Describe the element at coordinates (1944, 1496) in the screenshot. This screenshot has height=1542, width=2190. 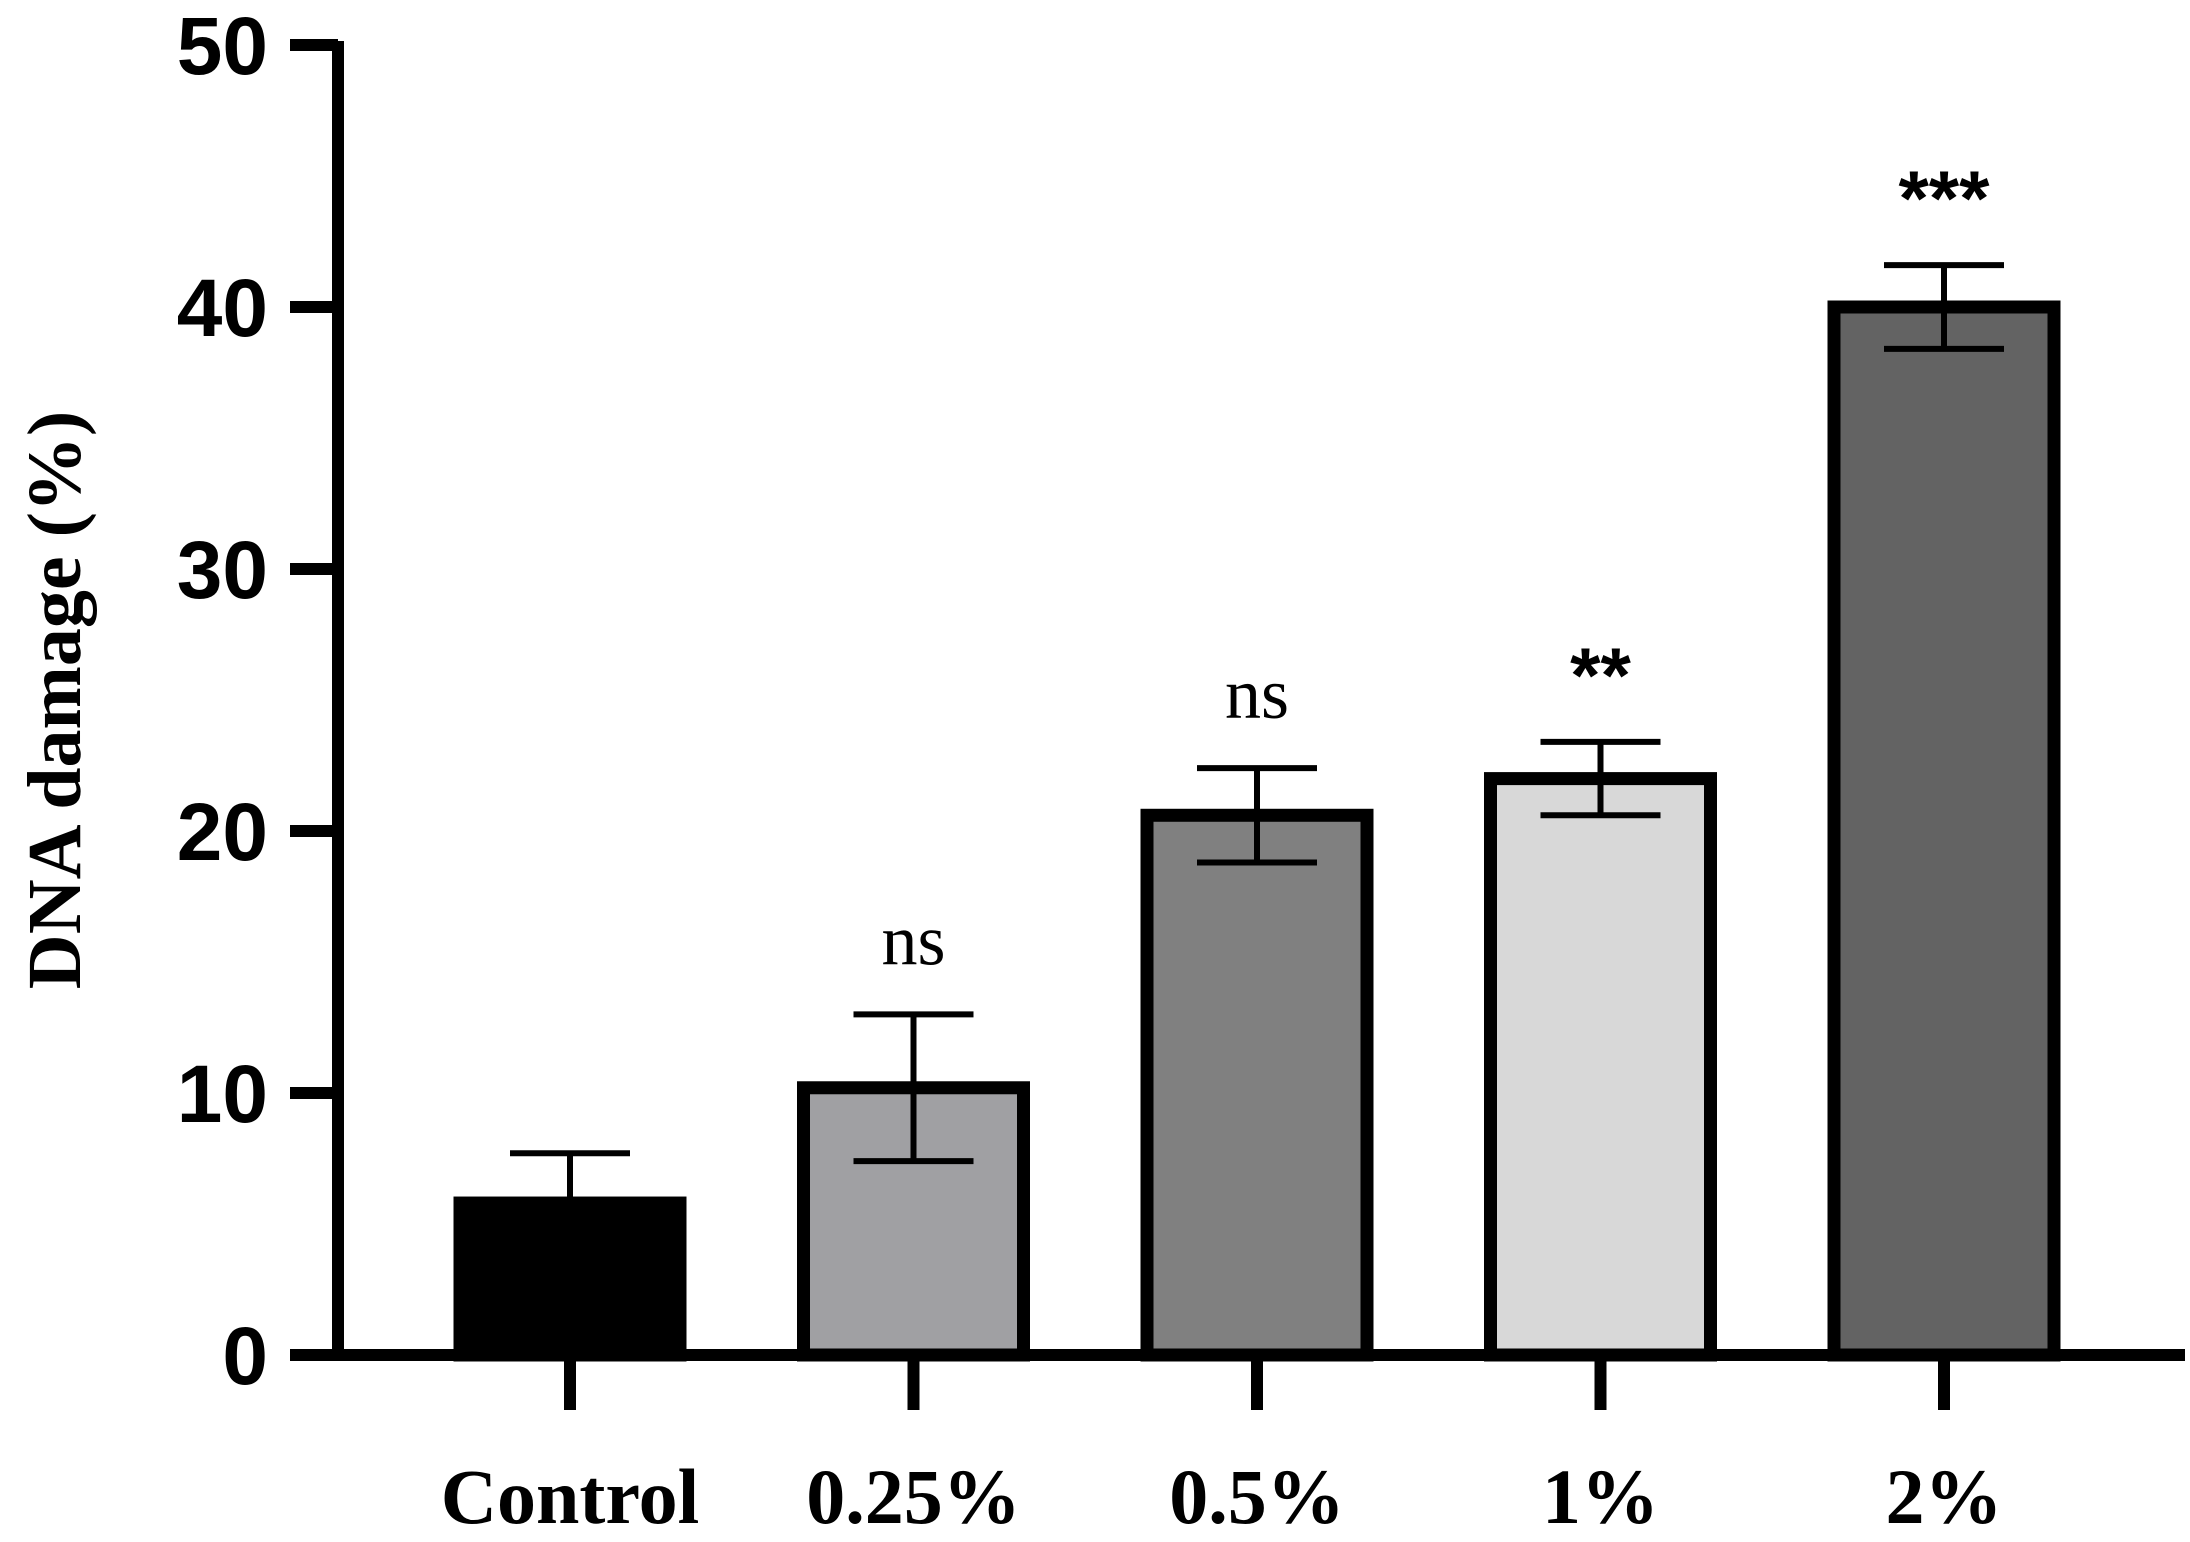
I see `x-tick-label-2%: 2%` at that location.